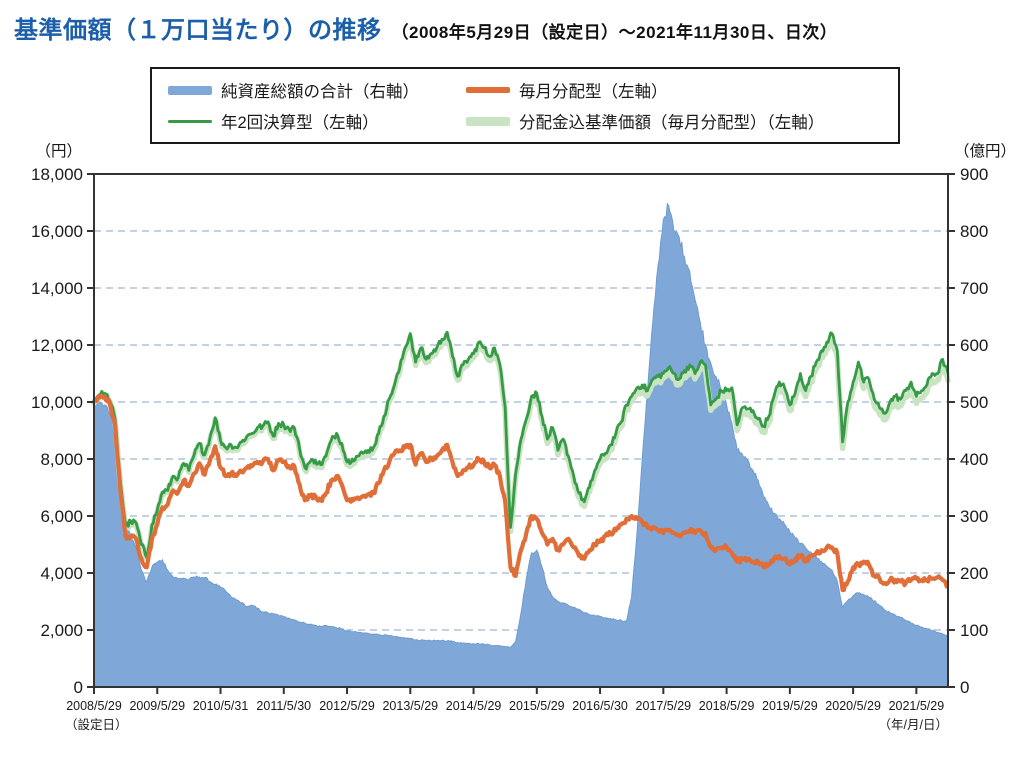  What do you see at coordinates (157, 706) in the screenshot?
I see `x-axis-tick-label: 2009/5/29` at bounding box center [157, 706].